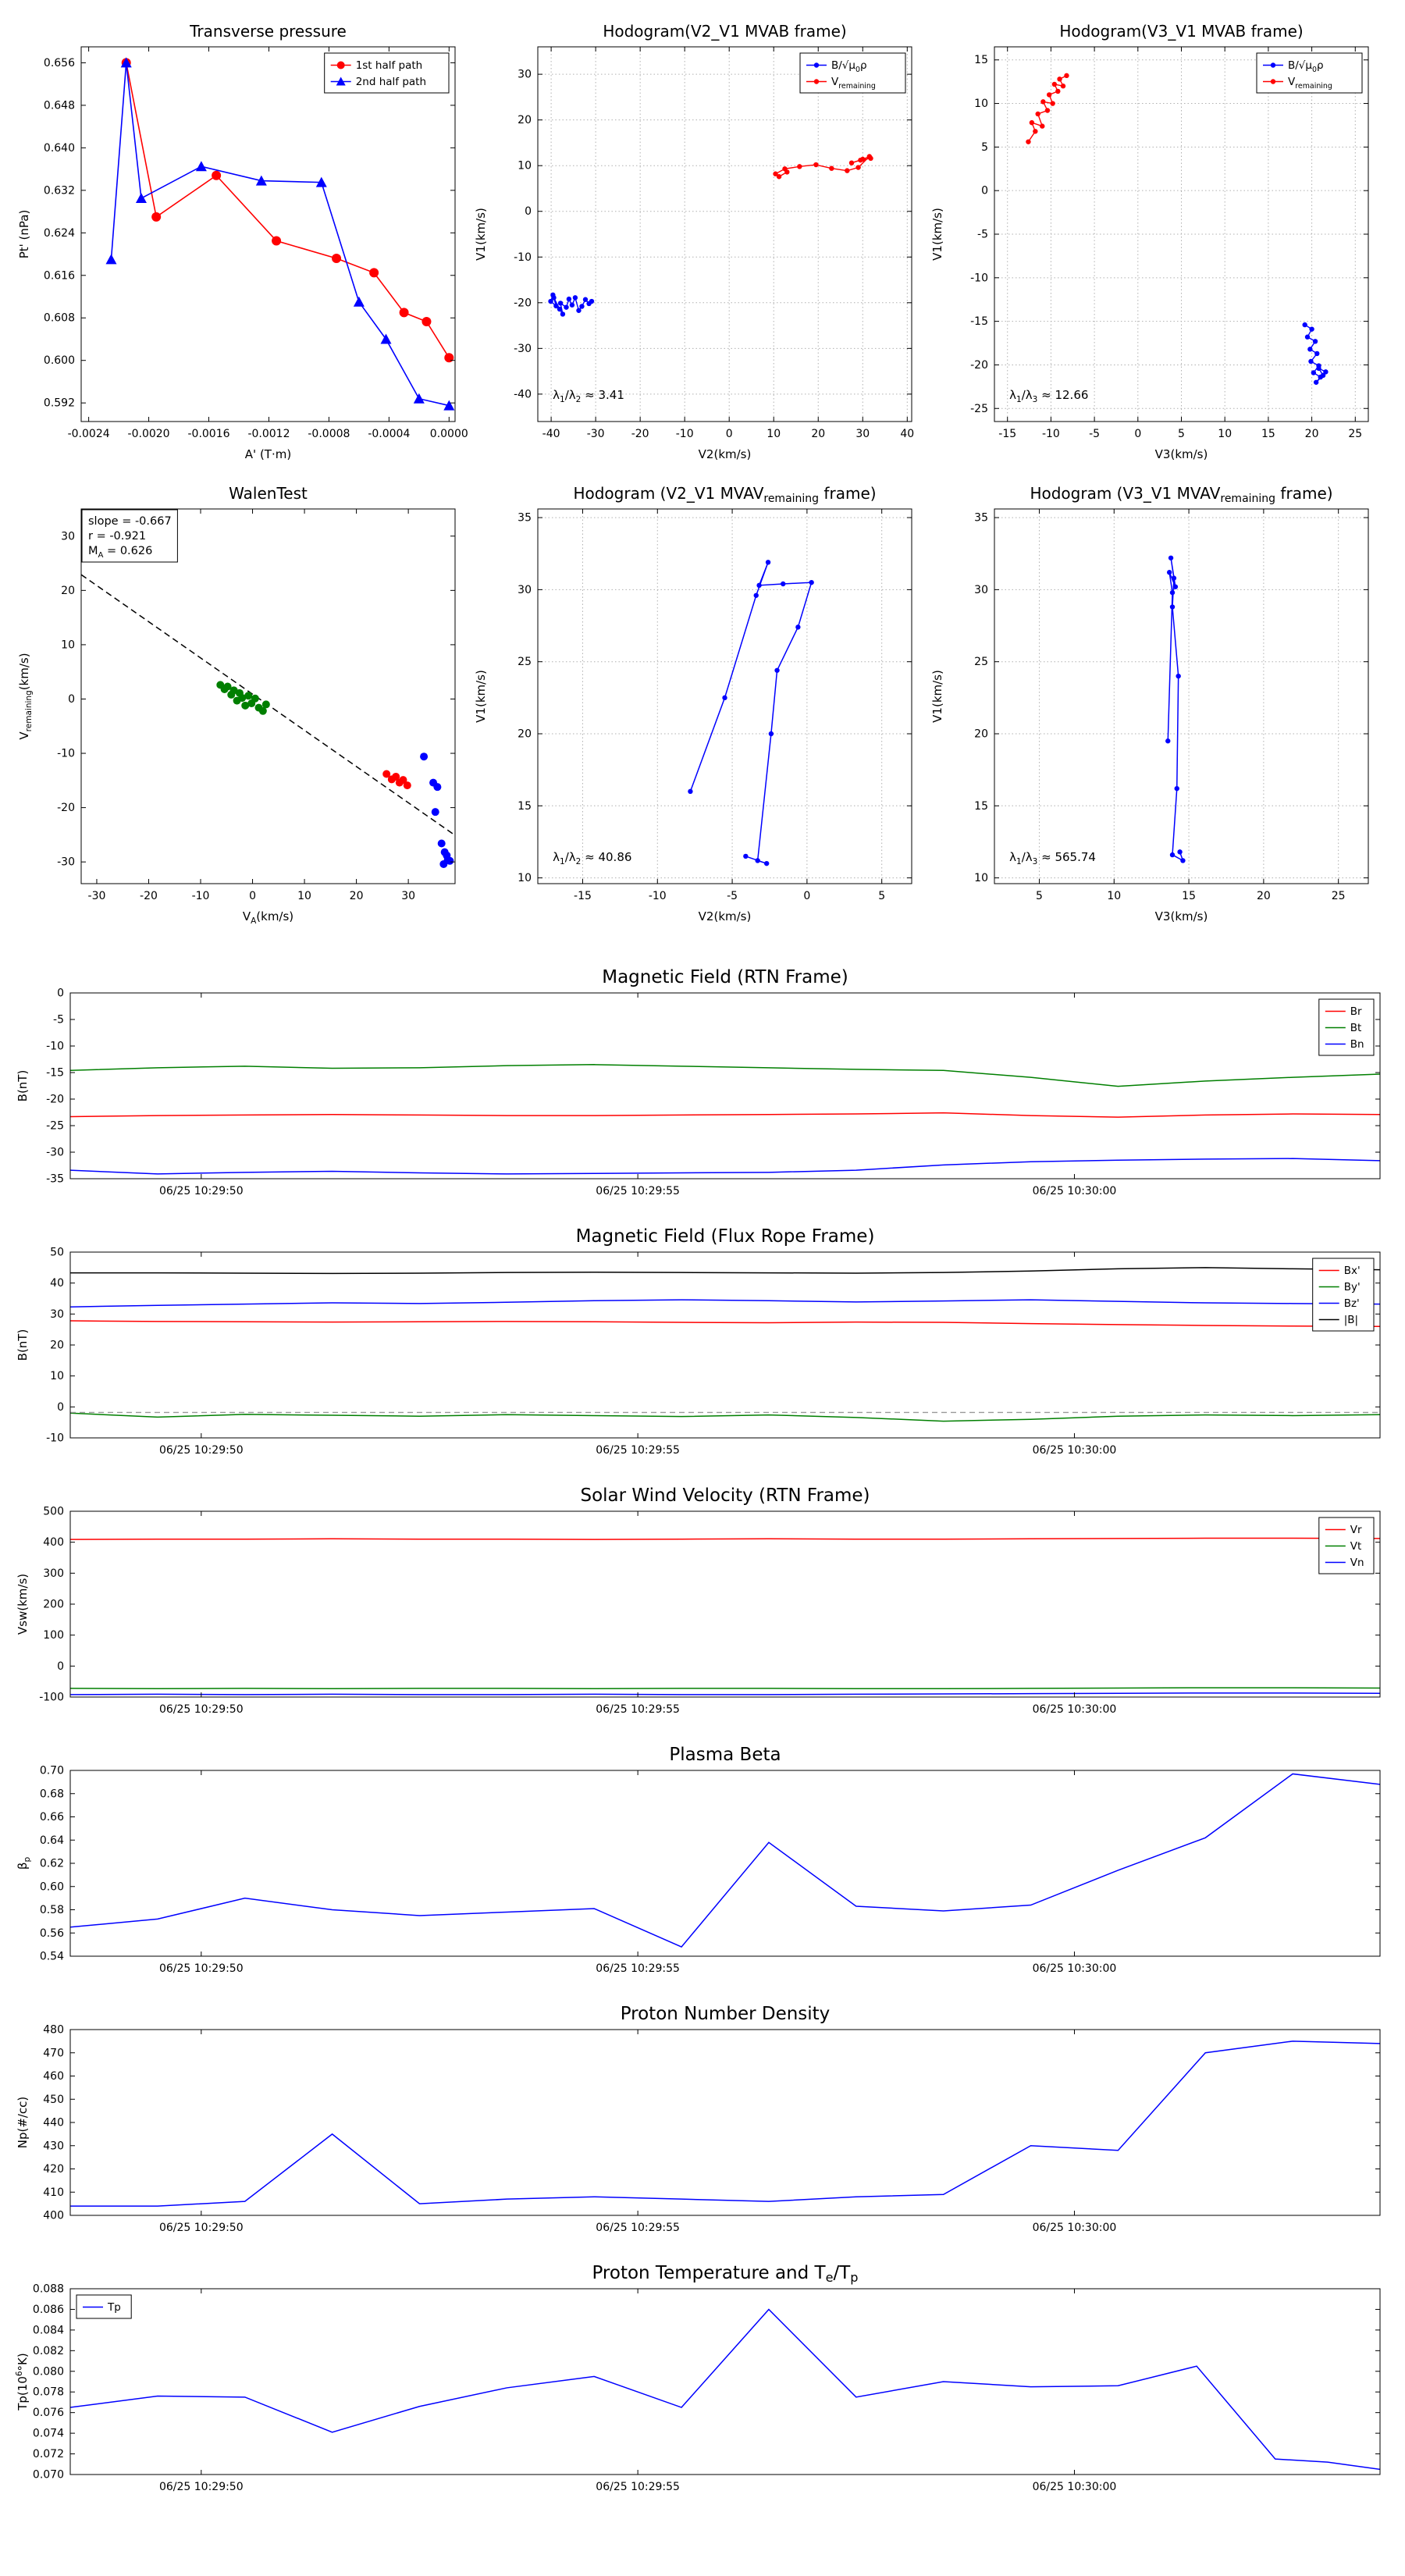 The width and height of the screenshot is (1405, 2576). What do you see at coordinates (54, 2100) in the screenshot?
I see `svg-text: 450` at bounding box center [54, 2100].